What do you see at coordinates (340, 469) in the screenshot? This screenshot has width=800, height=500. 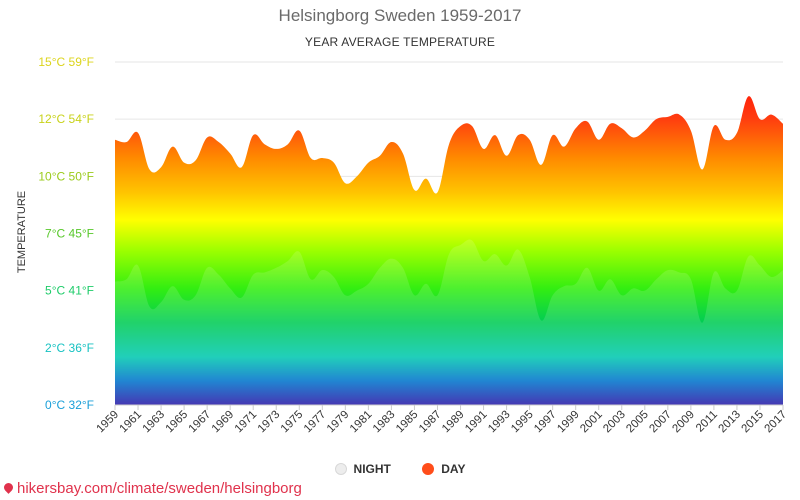 I see `night-swatch-icon` at bounding box center [340, 469].